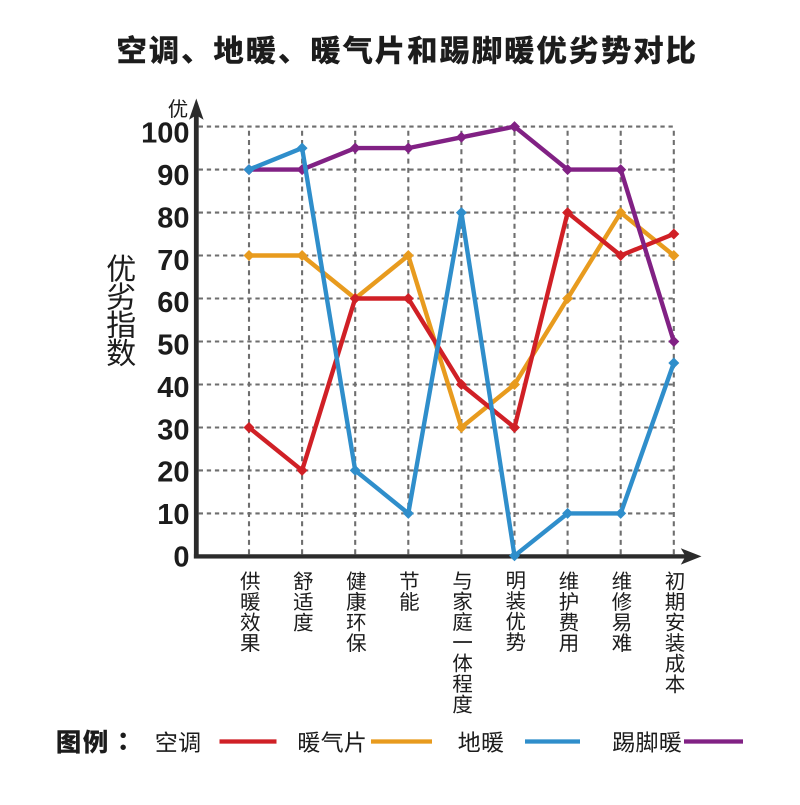 The image size is (800, 805). I want to click on svg-text: 10, so click(173, 515).